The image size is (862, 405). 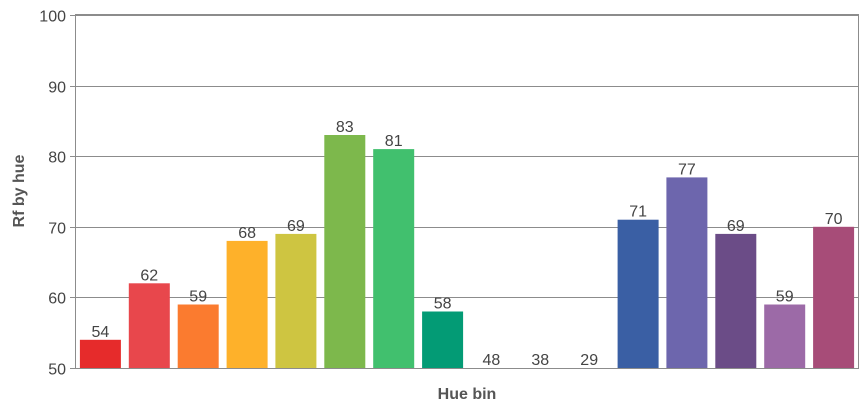 What do you see at coordinates (638, 212) in the screenshot?
I see `bar-value-label: 71` at bounding box center [638, 212].